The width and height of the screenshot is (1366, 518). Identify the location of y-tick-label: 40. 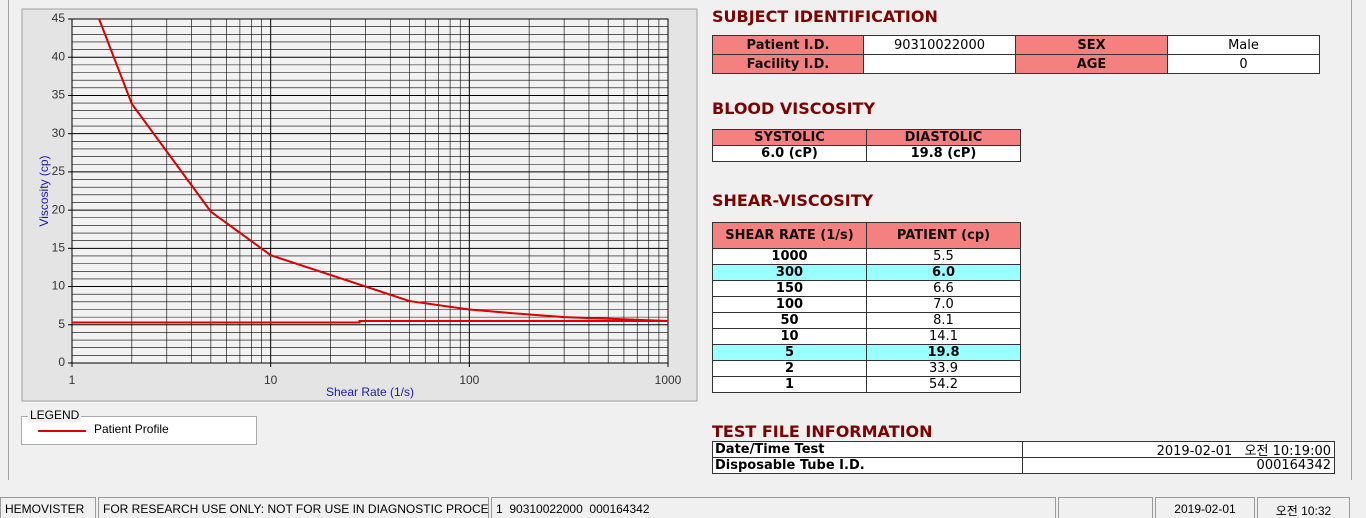
(59, 56).